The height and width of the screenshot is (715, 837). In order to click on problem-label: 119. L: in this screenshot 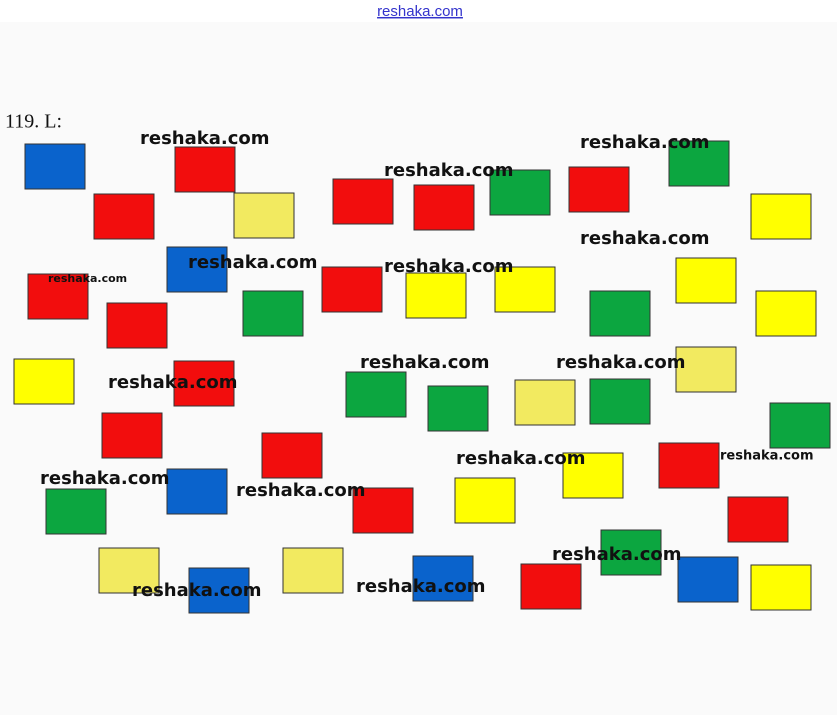, I will do `click(33, 122)`.